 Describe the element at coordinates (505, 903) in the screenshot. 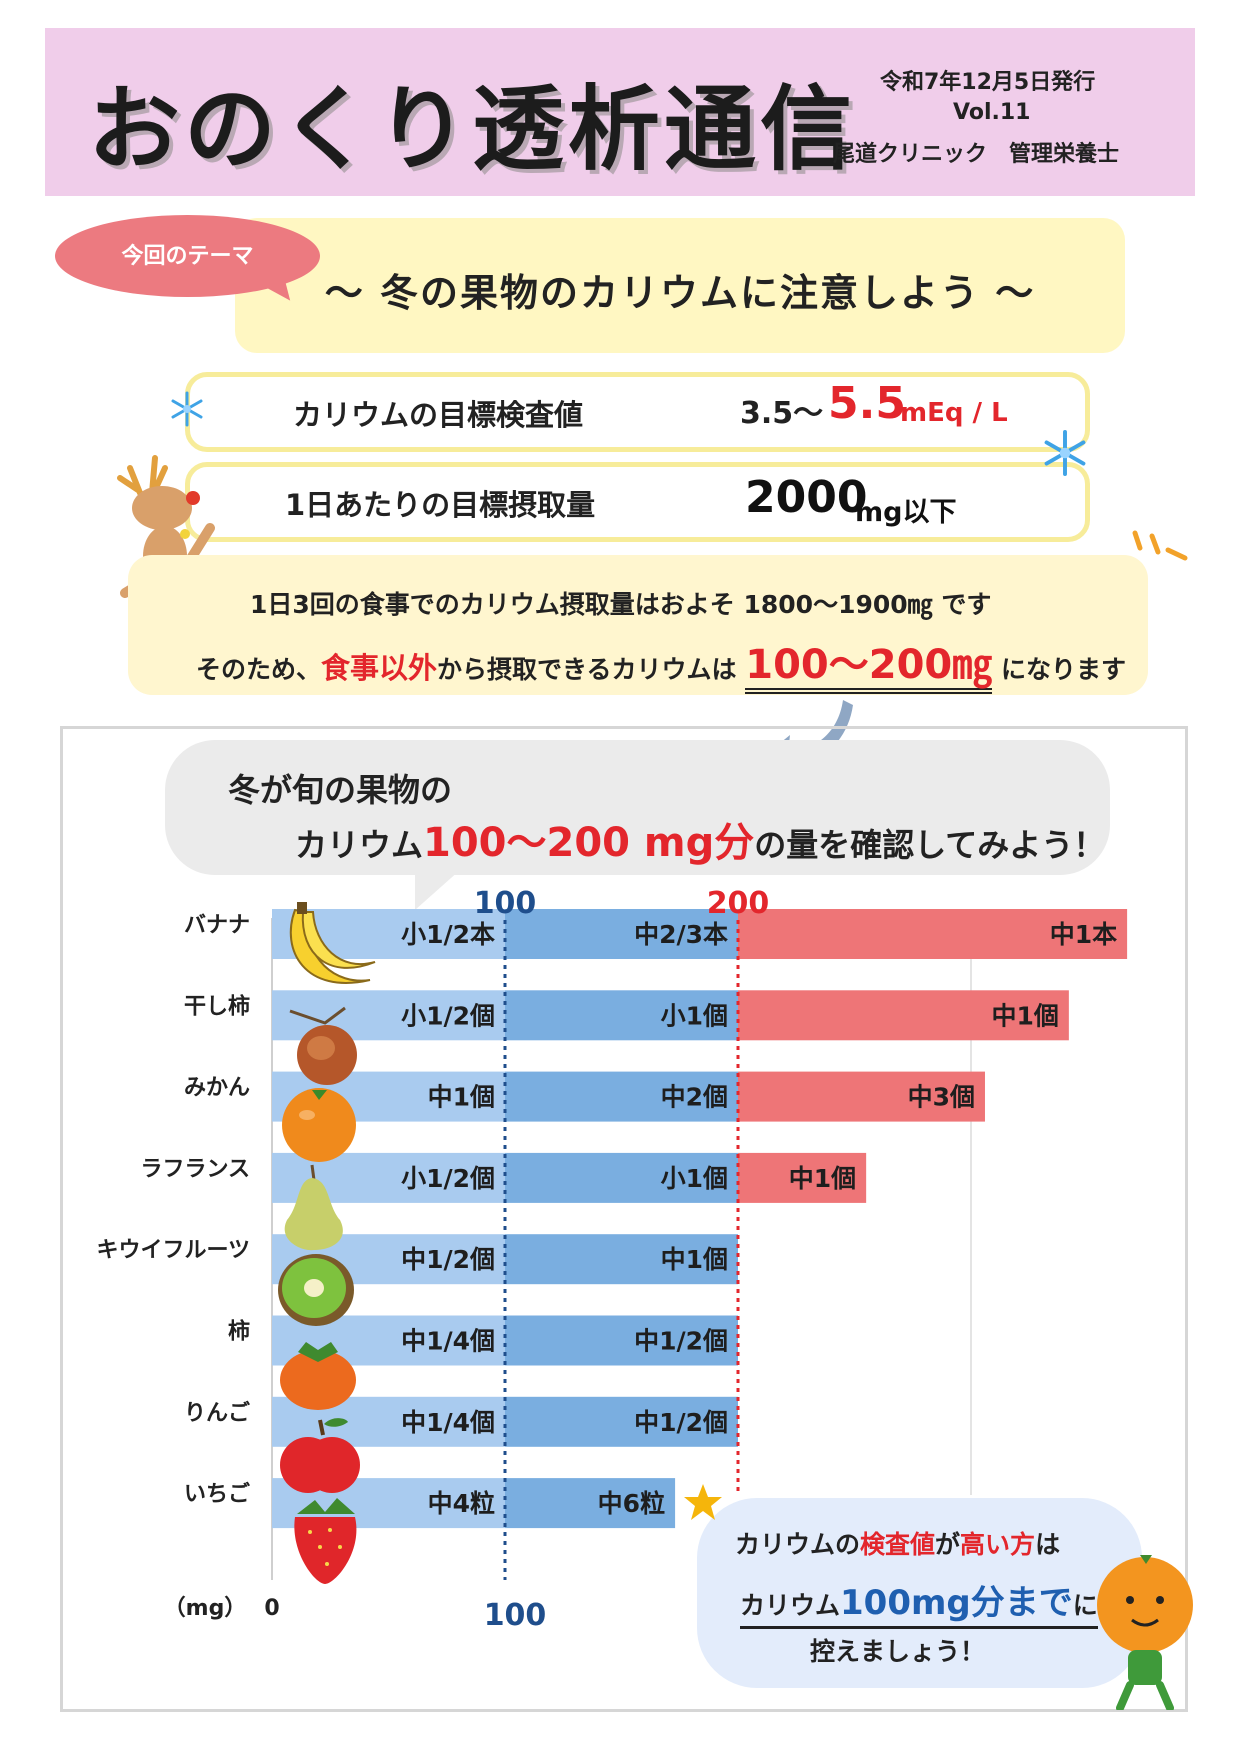

I see `reference-label-100: 100` at that location.